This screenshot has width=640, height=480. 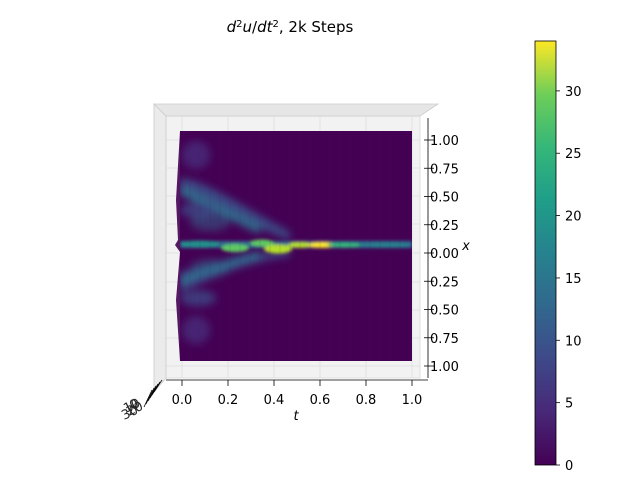 I want to click on svg-text: 30, so click(x=129, y=413).